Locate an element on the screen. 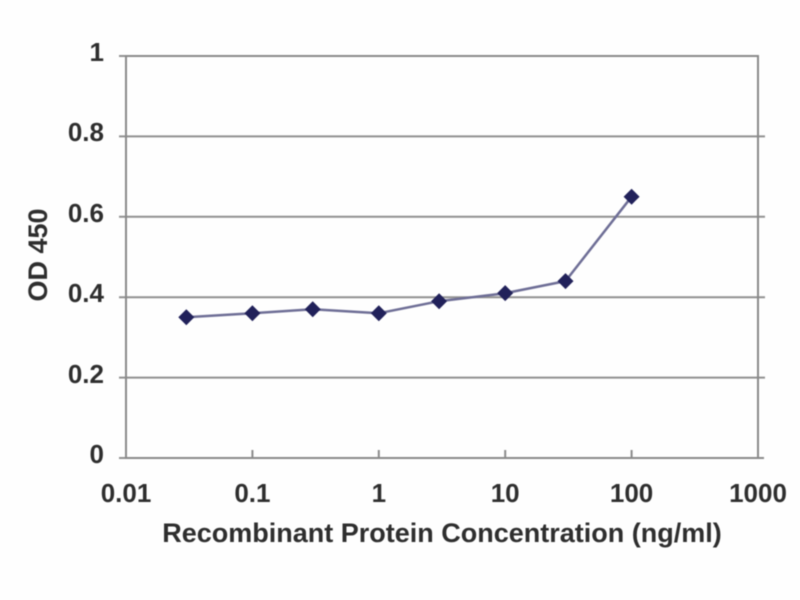 The image size is (800, 600). y-tick-label: 0.8 is located at coordinates (85, 132).